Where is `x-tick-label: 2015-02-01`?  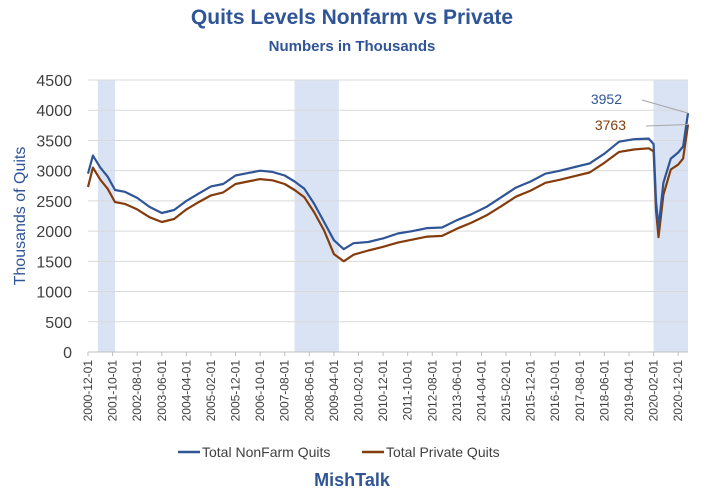
x-tick-label: 2015-02-01 is located at coordinates (506, 391).